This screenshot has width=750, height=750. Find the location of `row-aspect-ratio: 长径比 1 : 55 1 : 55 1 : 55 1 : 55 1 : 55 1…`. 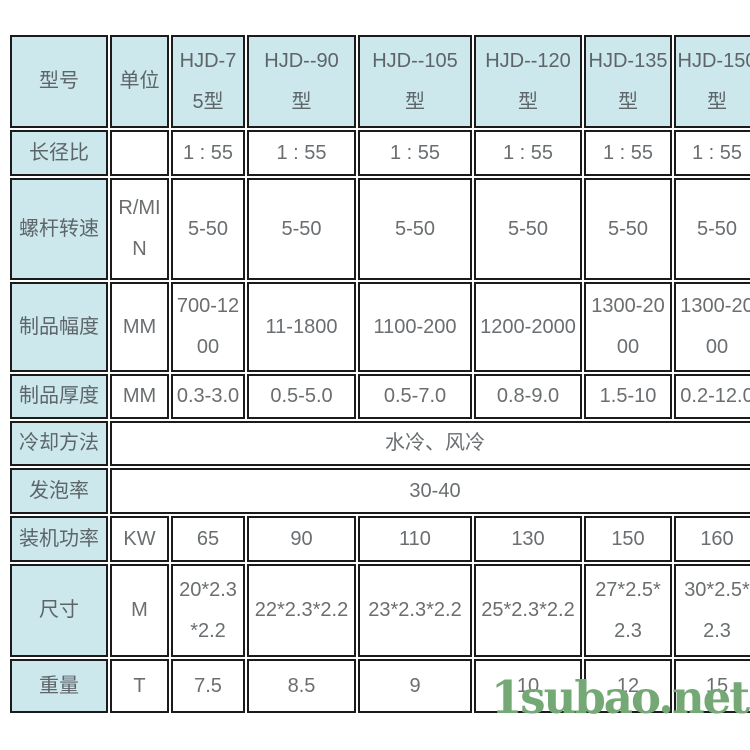

row-aspect-ratio: 长径比 1 : 55 1 : 55 1 : 55 1 : 55 1 : 55 1… is located at coordinates (380, 153).